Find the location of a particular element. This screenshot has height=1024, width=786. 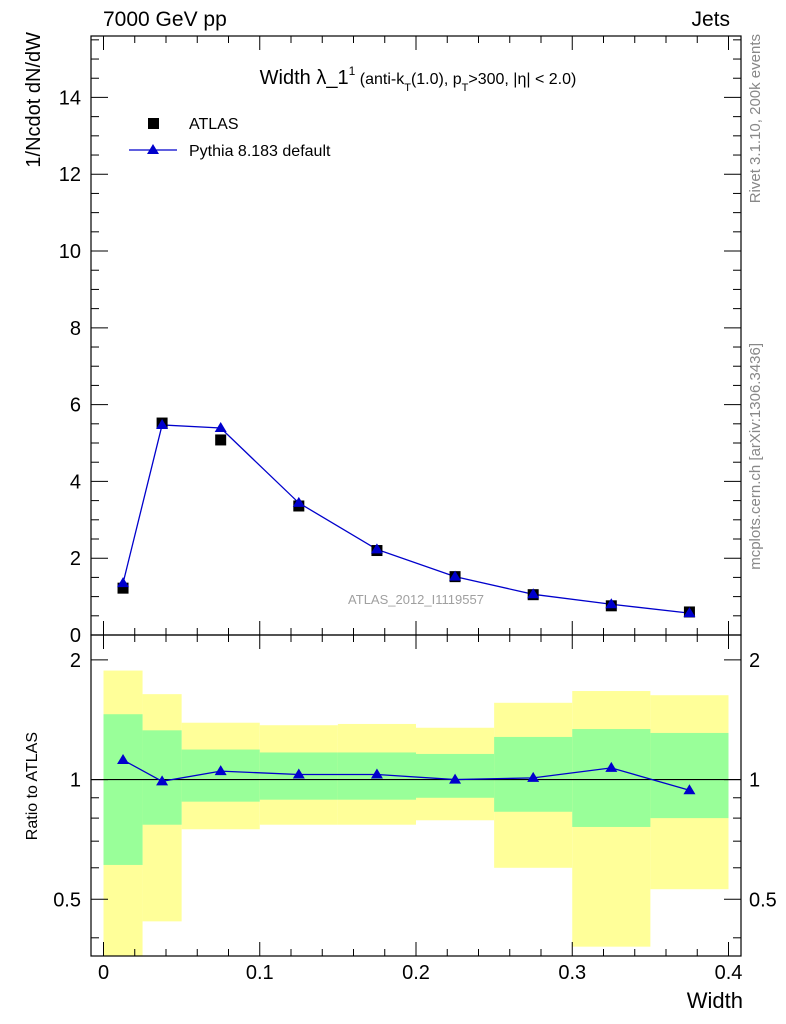

main-y-tick-label: 10 is located at coordinates (70, 252).